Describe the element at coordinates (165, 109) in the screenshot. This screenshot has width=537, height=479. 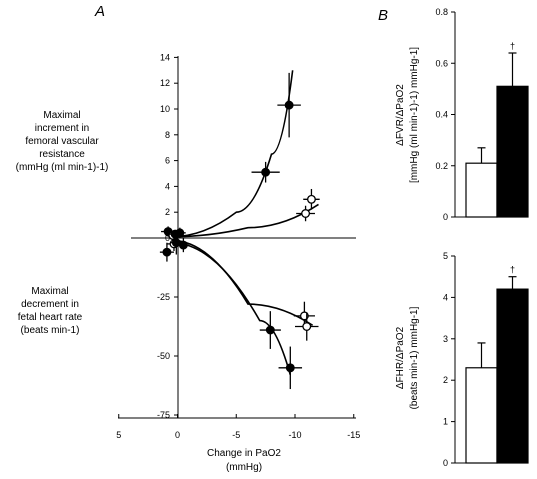
I see `y-tick-label: 10` at that location.